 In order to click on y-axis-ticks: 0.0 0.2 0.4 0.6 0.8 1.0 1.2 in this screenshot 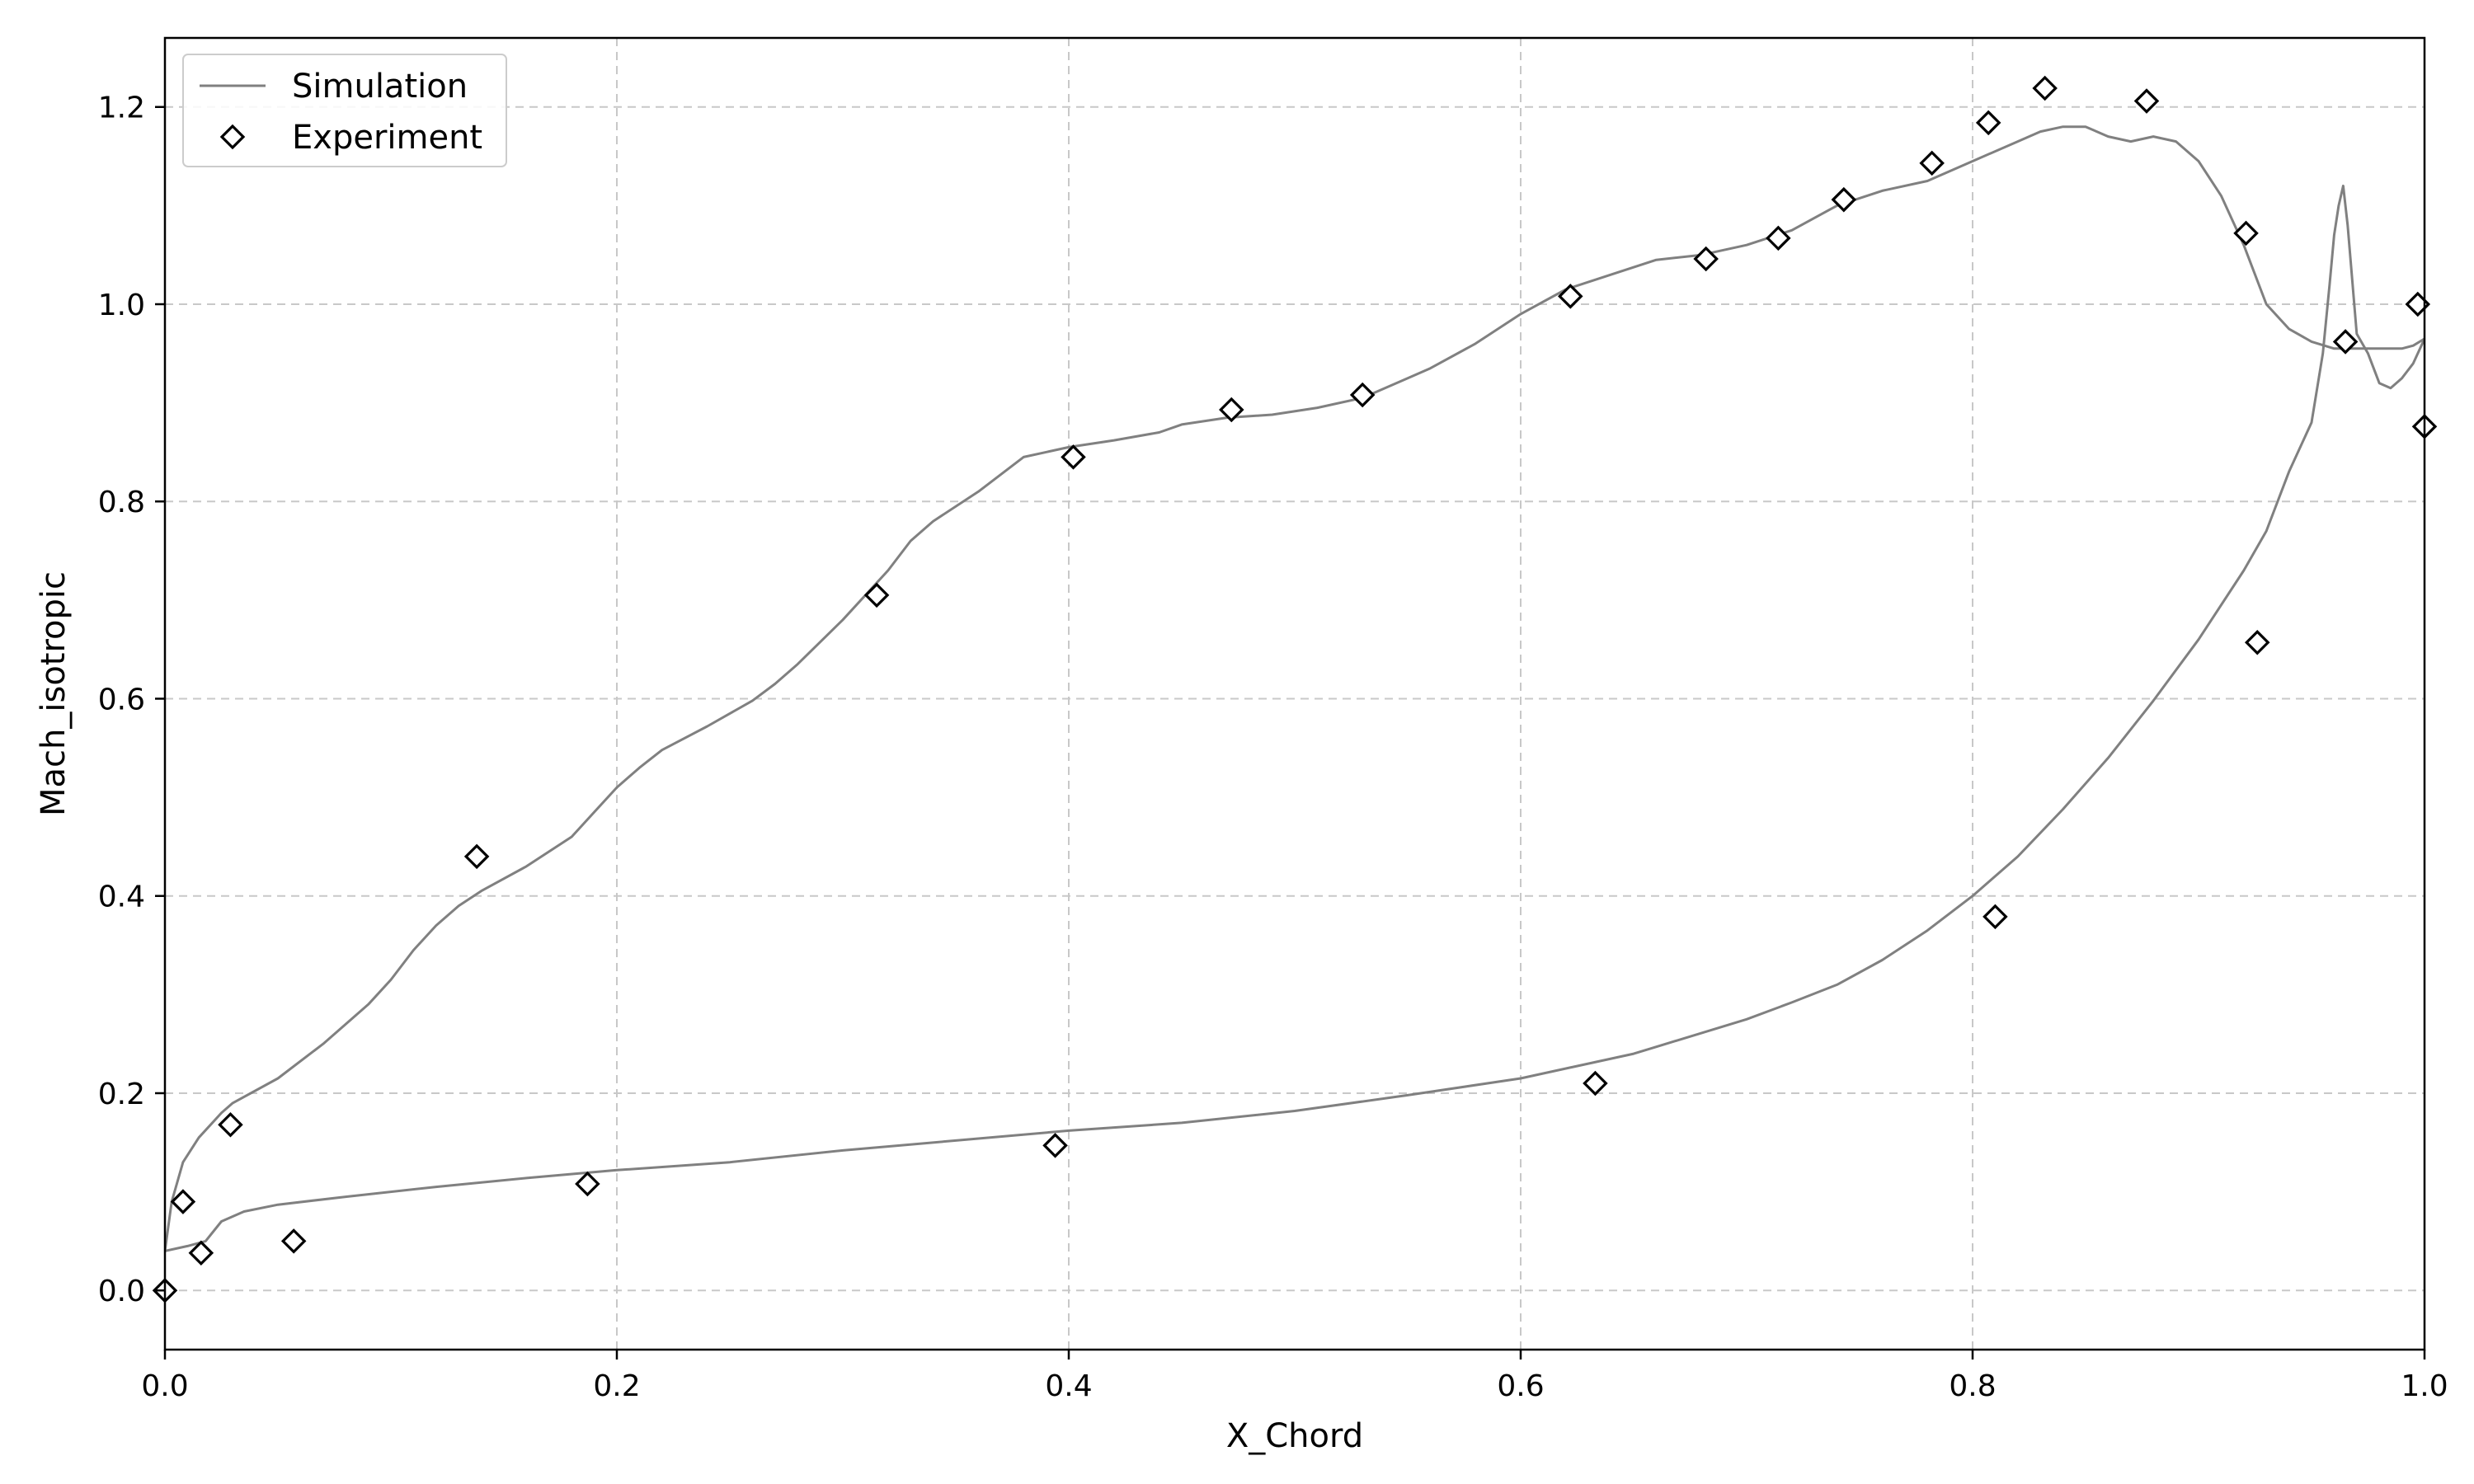, I will do `click(131, 700)`.